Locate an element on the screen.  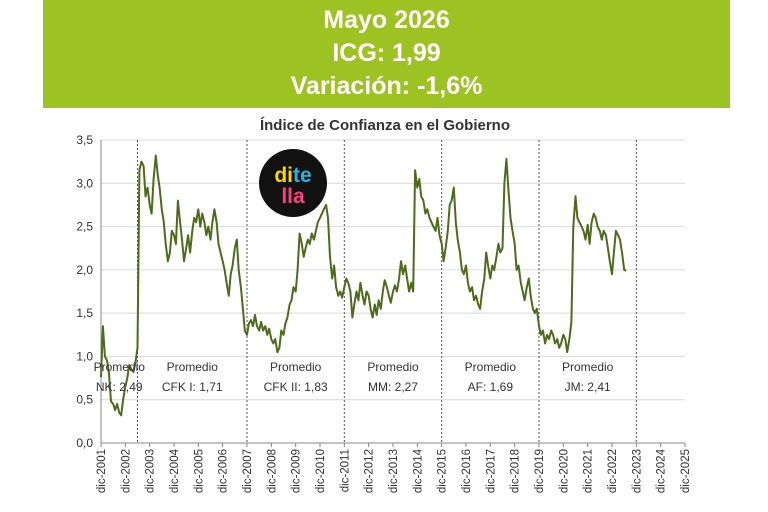
y-tick-label: 0,0 is located at coordinates (84, 443).